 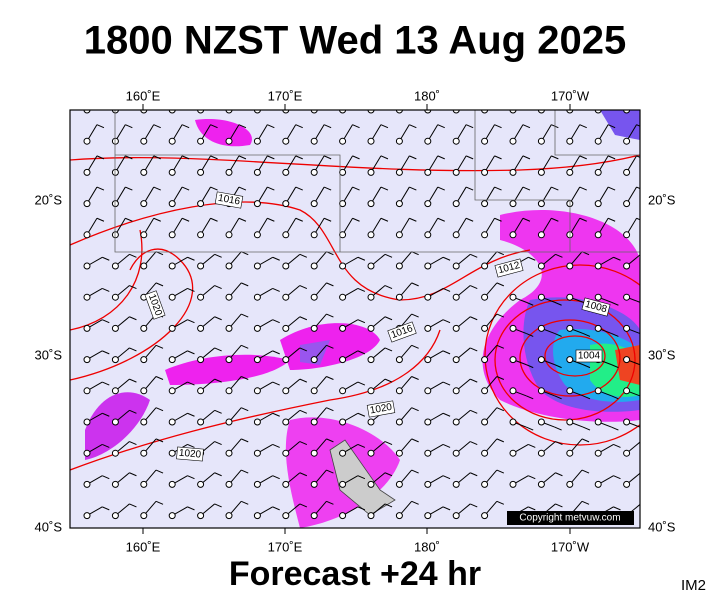 What do you see at coordinates (49, 199) in the screenshot?
I see `lat-label: 20˚S` at bounding box center [49, 199].